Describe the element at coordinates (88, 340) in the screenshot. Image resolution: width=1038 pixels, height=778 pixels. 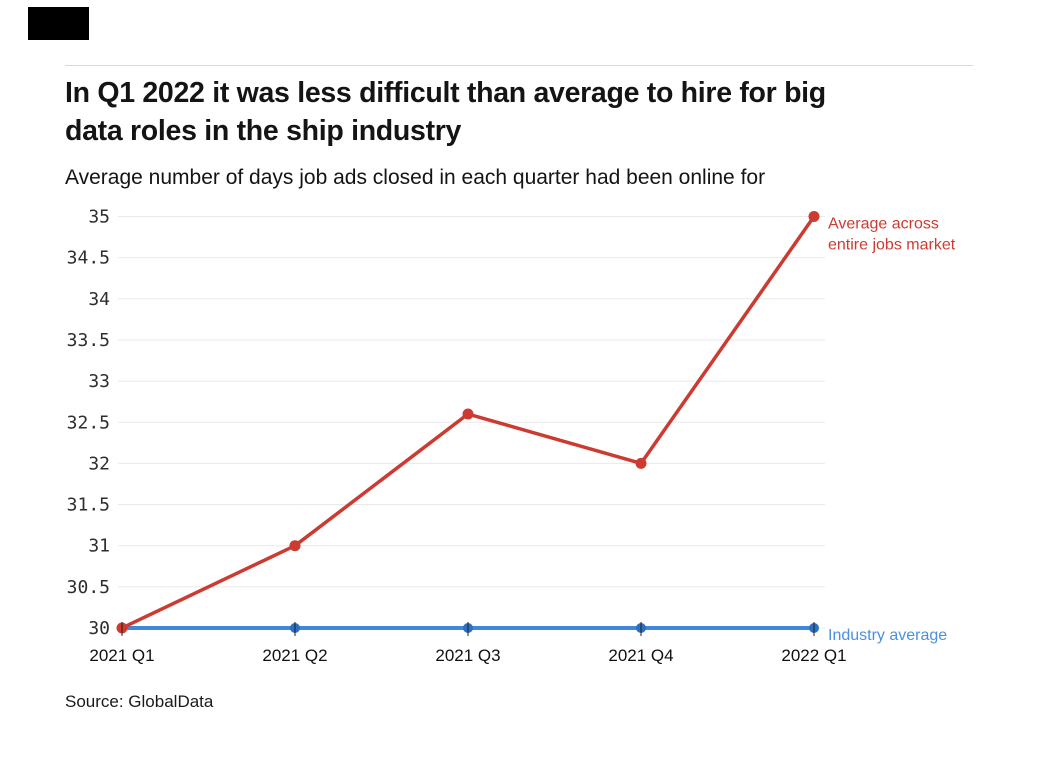
I see `y-tick-label: 33.5` at that location.